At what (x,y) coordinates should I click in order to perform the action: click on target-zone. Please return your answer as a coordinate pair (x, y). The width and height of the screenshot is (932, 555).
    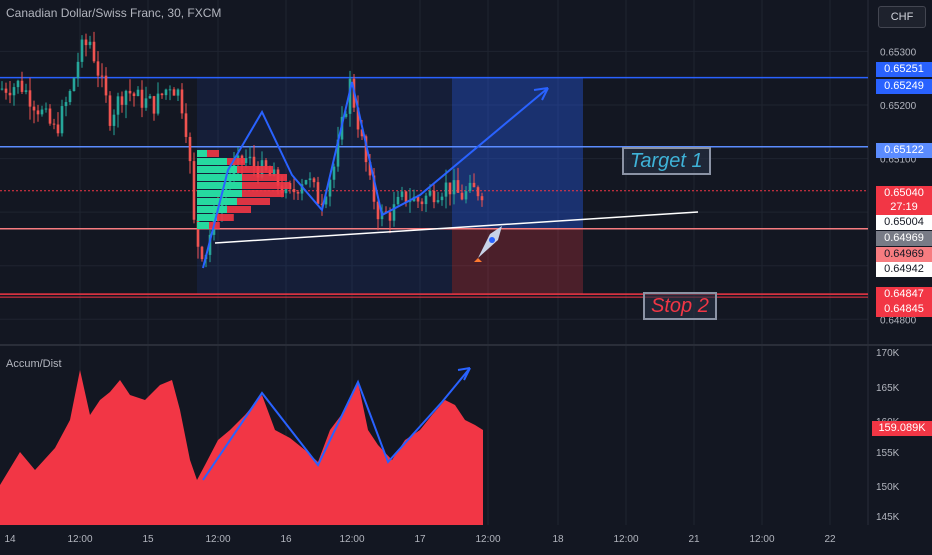
    Looking at the image, I should click on (517, 153).